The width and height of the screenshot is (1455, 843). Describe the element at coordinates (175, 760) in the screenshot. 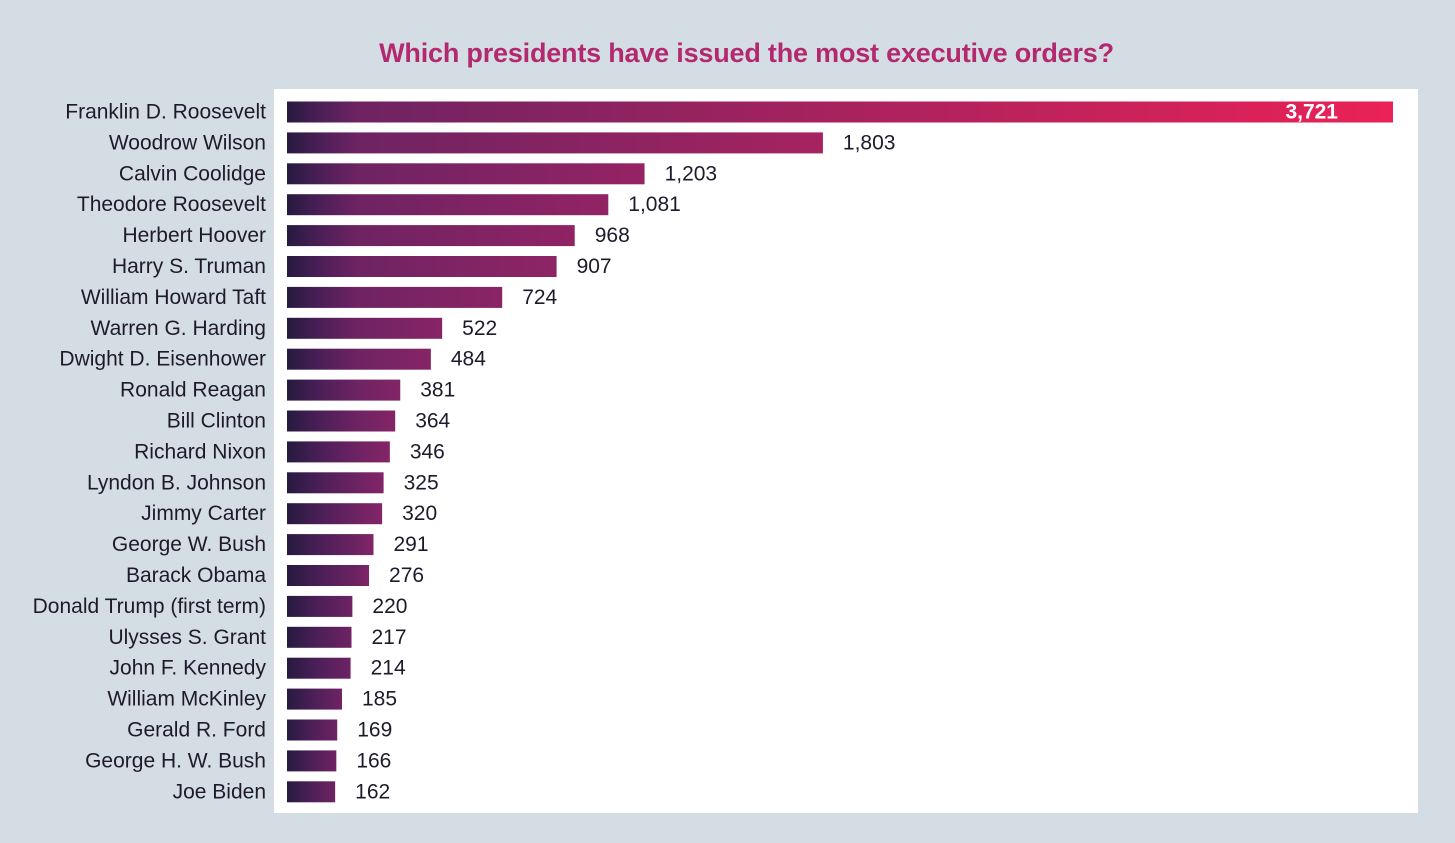

I see `category-label: George H. W. Bush` at that location.